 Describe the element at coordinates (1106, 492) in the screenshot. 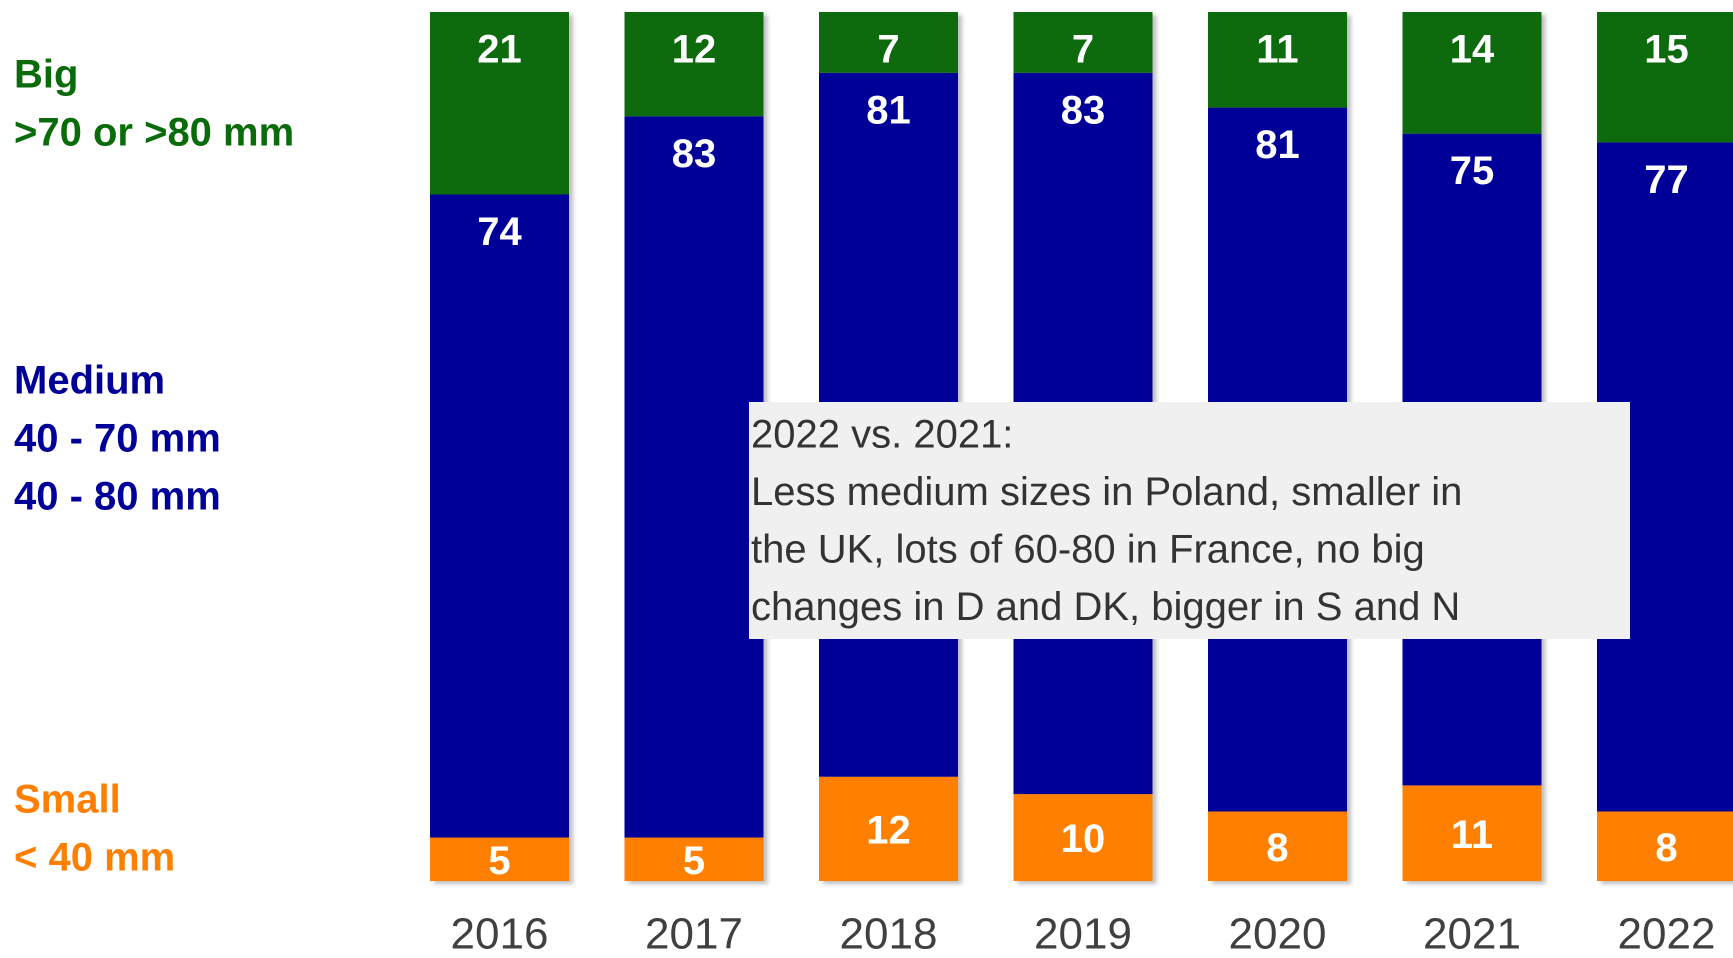

I see `annotation-line: Less medium sizes in Poland, smaller in` at that location.